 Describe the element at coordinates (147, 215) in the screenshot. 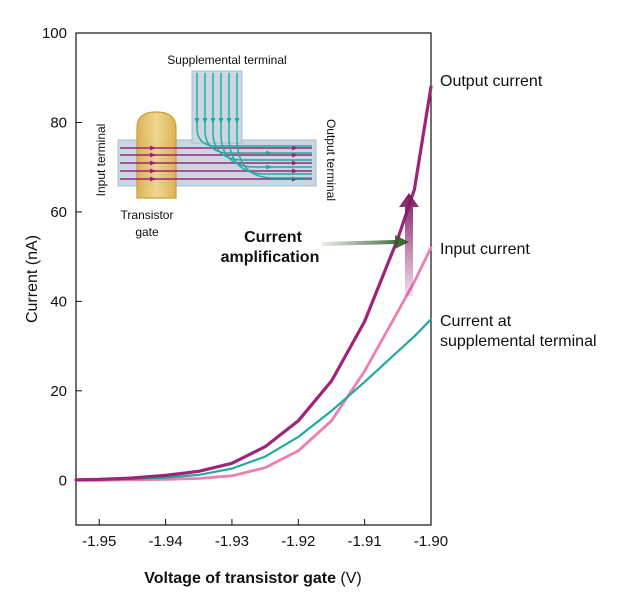

I see `inset-label-gate-1: Transistor` at that location.